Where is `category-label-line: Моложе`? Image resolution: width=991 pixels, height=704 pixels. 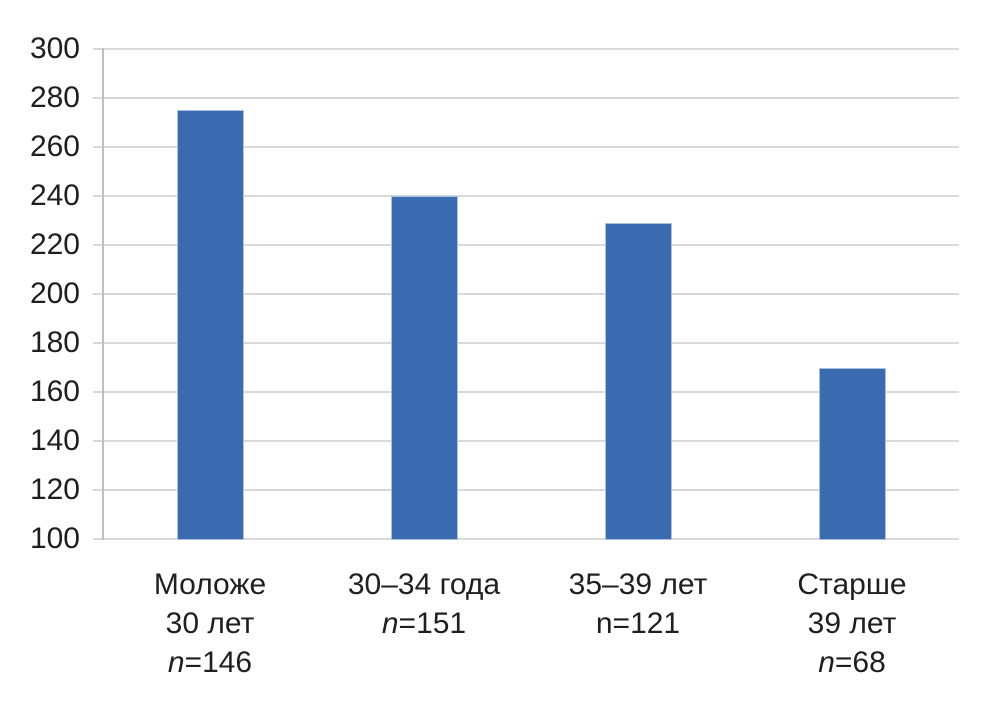 category-label-line: Моложе is located at coordinates (210, 584).